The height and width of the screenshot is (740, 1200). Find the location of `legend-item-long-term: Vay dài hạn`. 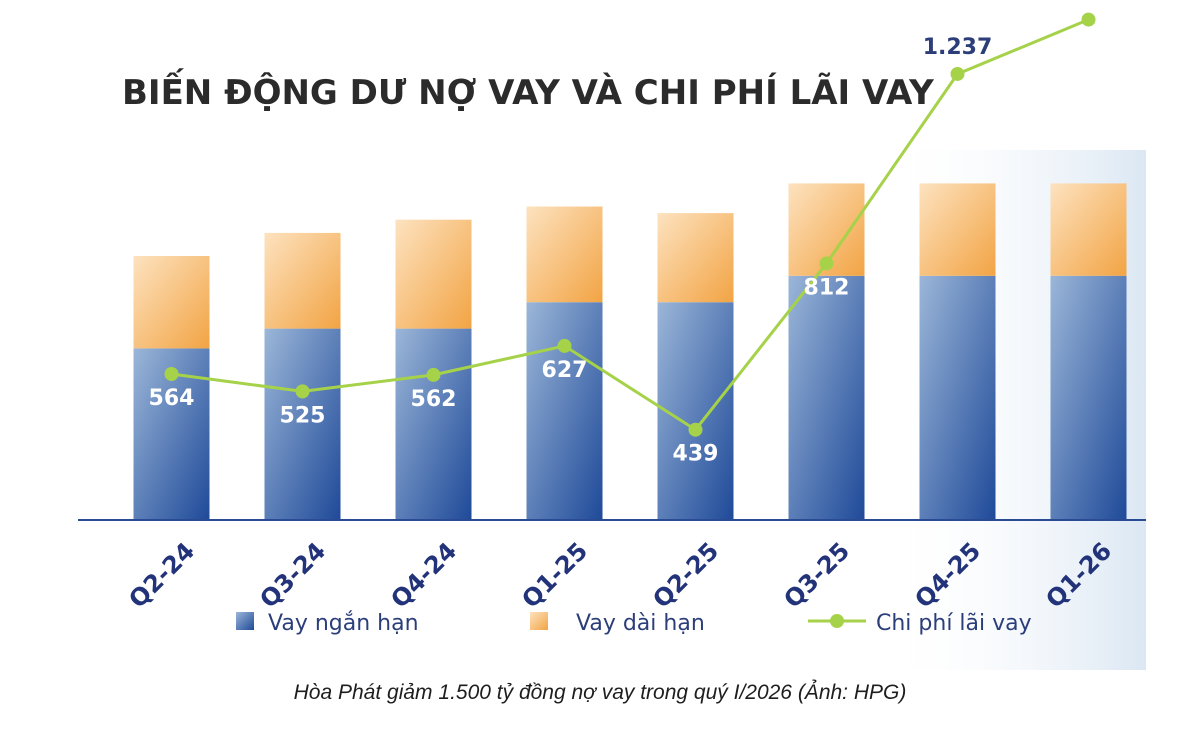

legend-item-long-term: Vay dài hạn is located at coordinates (617, 623).